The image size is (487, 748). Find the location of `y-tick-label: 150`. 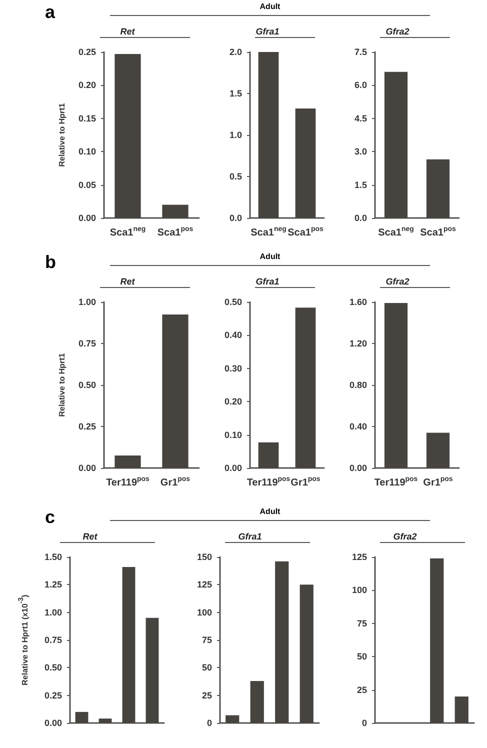

y-tick-label: 150 is located at coordinates (204, 557).